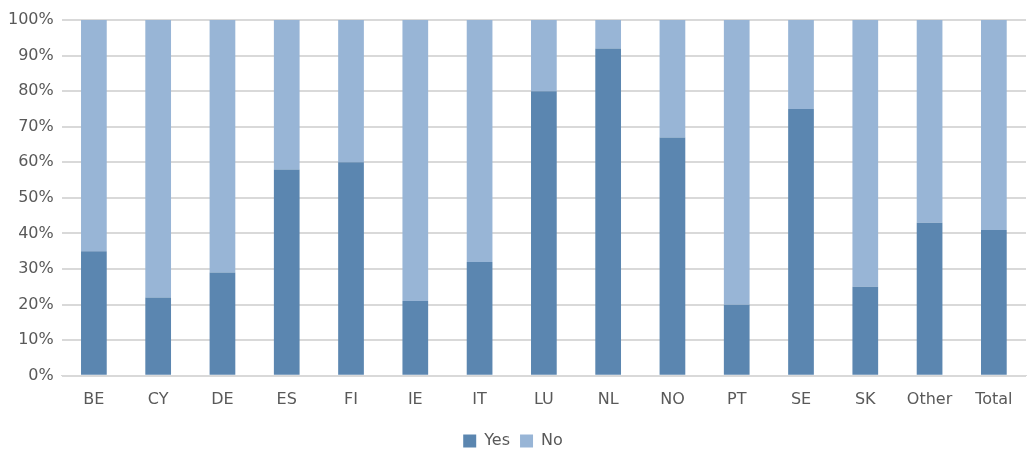 This screenshot has height=459, width=1030. I want to click on x-tick-label: IE, so click(415, 398).